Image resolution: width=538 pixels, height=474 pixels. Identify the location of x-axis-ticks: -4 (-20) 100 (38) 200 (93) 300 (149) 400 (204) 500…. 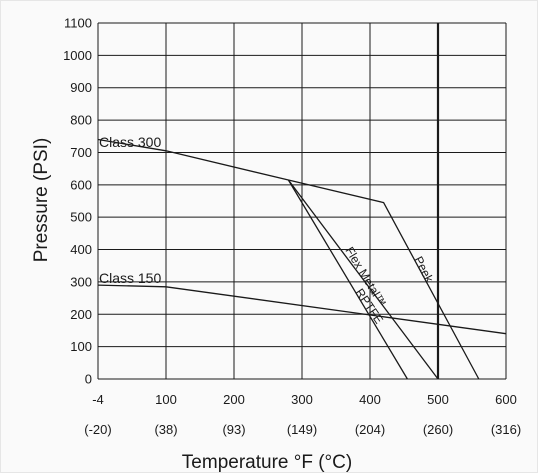
(302, 414).